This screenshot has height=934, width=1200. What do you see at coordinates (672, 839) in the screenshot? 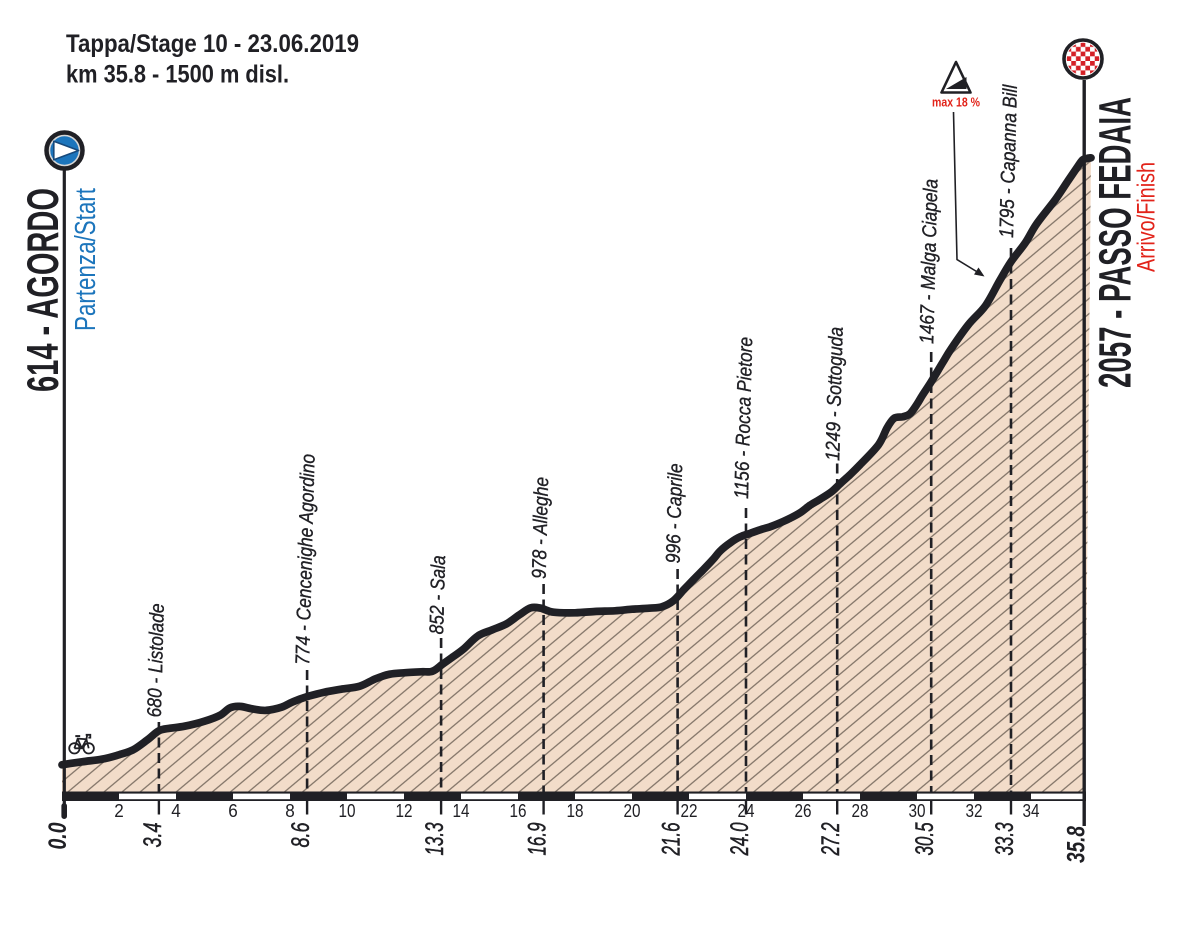
I see `svg-text: 21.6` at bounding box center [672, 839].